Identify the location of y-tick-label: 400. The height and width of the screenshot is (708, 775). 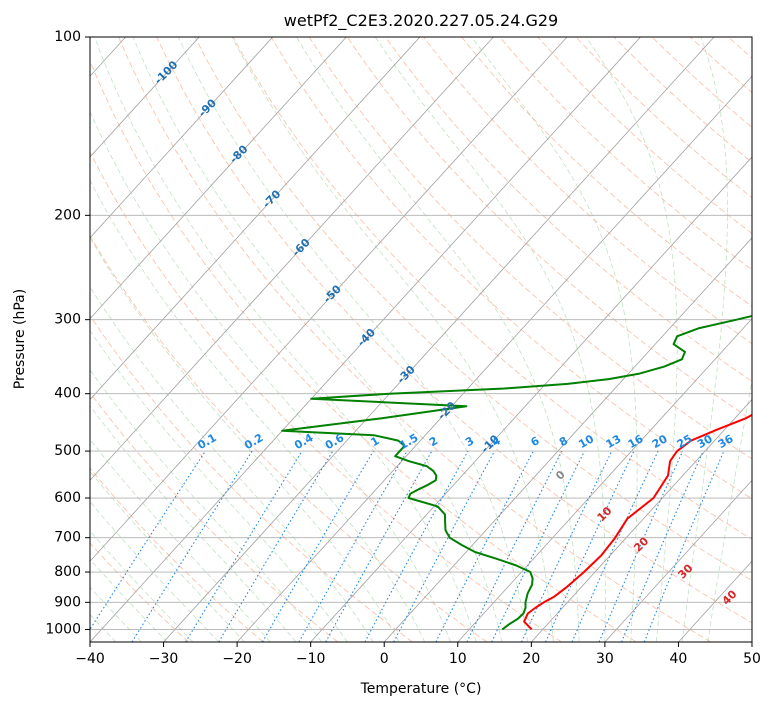
(67, 394).